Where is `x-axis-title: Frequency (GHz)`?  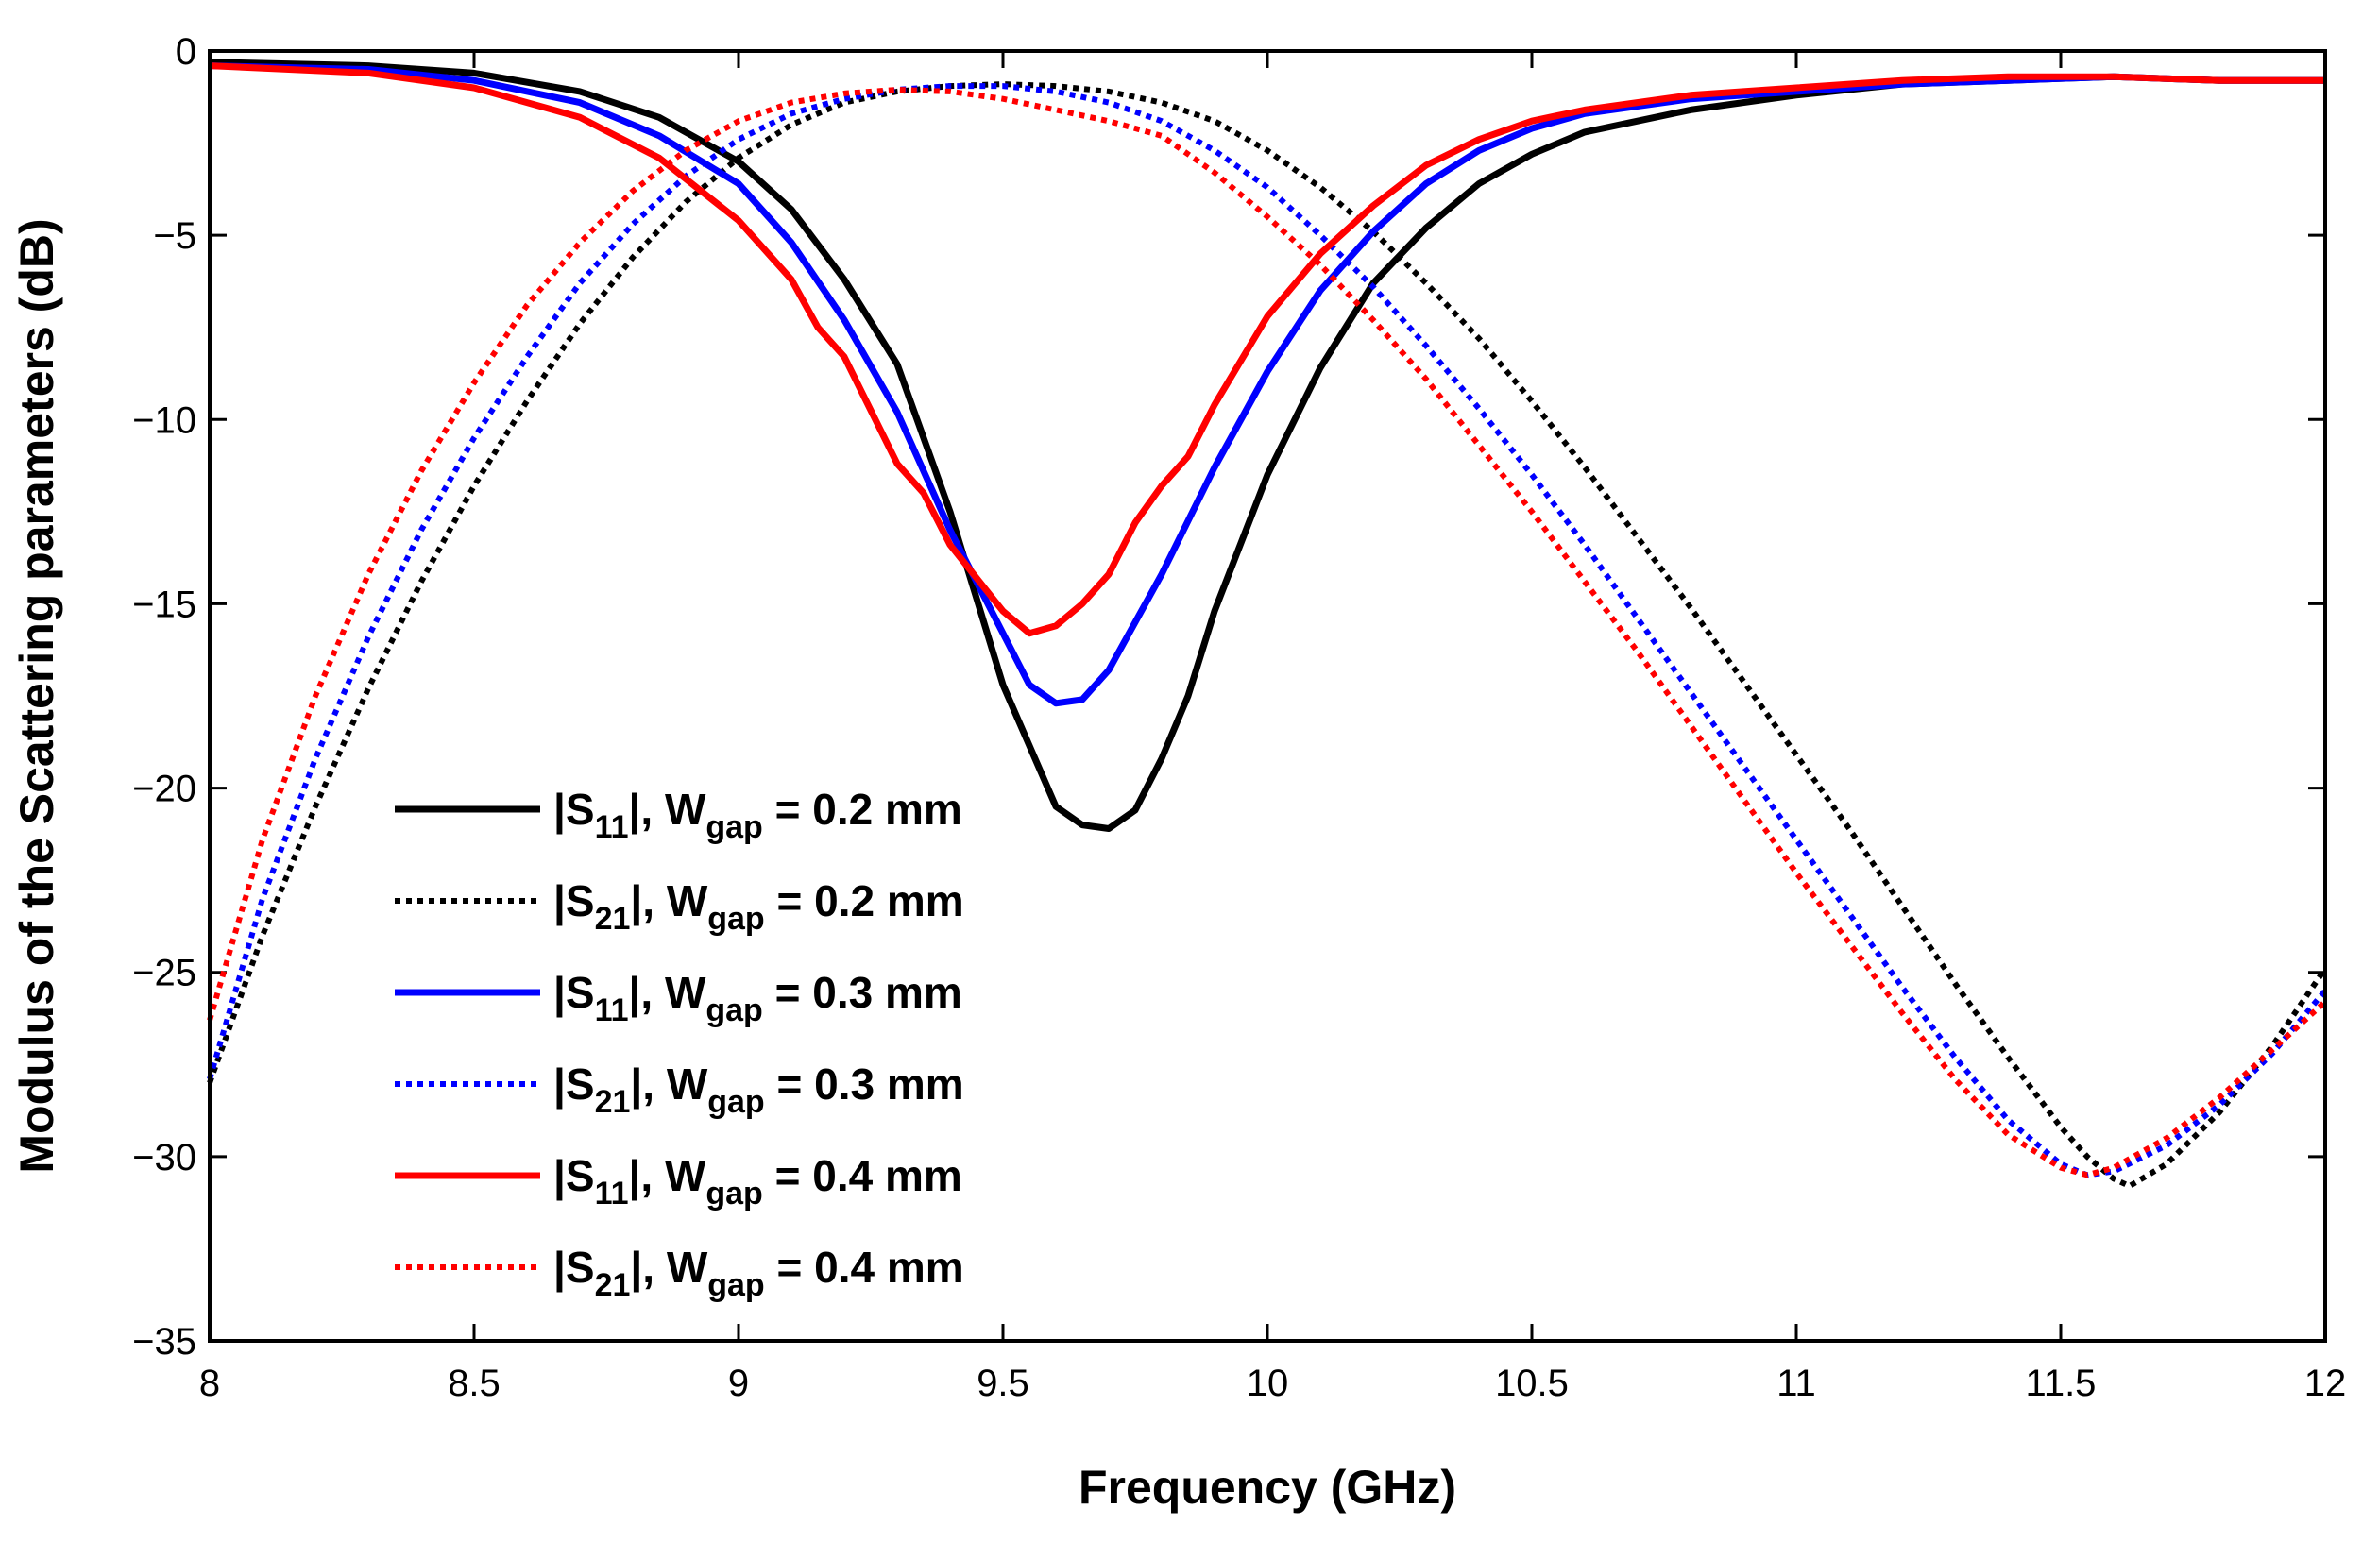 x-axis-title: Frequency (GHz) is located at coordinates (1267, 1487).